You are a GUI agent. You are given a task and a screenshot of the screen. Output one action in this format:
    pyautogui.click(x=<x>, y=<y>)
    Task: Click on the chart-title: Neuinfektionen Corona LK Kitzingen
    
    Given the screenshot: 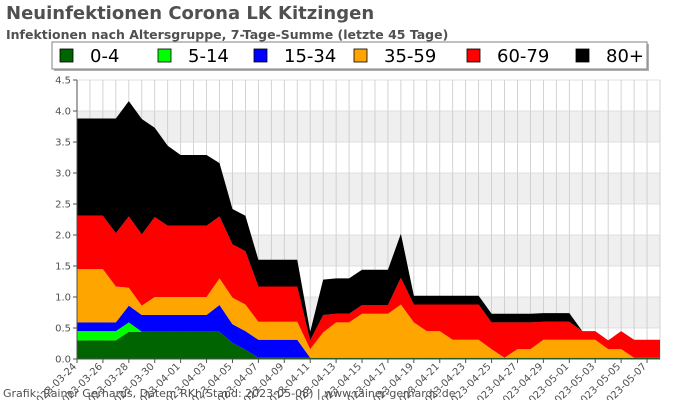 What is the action you would take?
    pyautogui.click(x=190, y=13)
    